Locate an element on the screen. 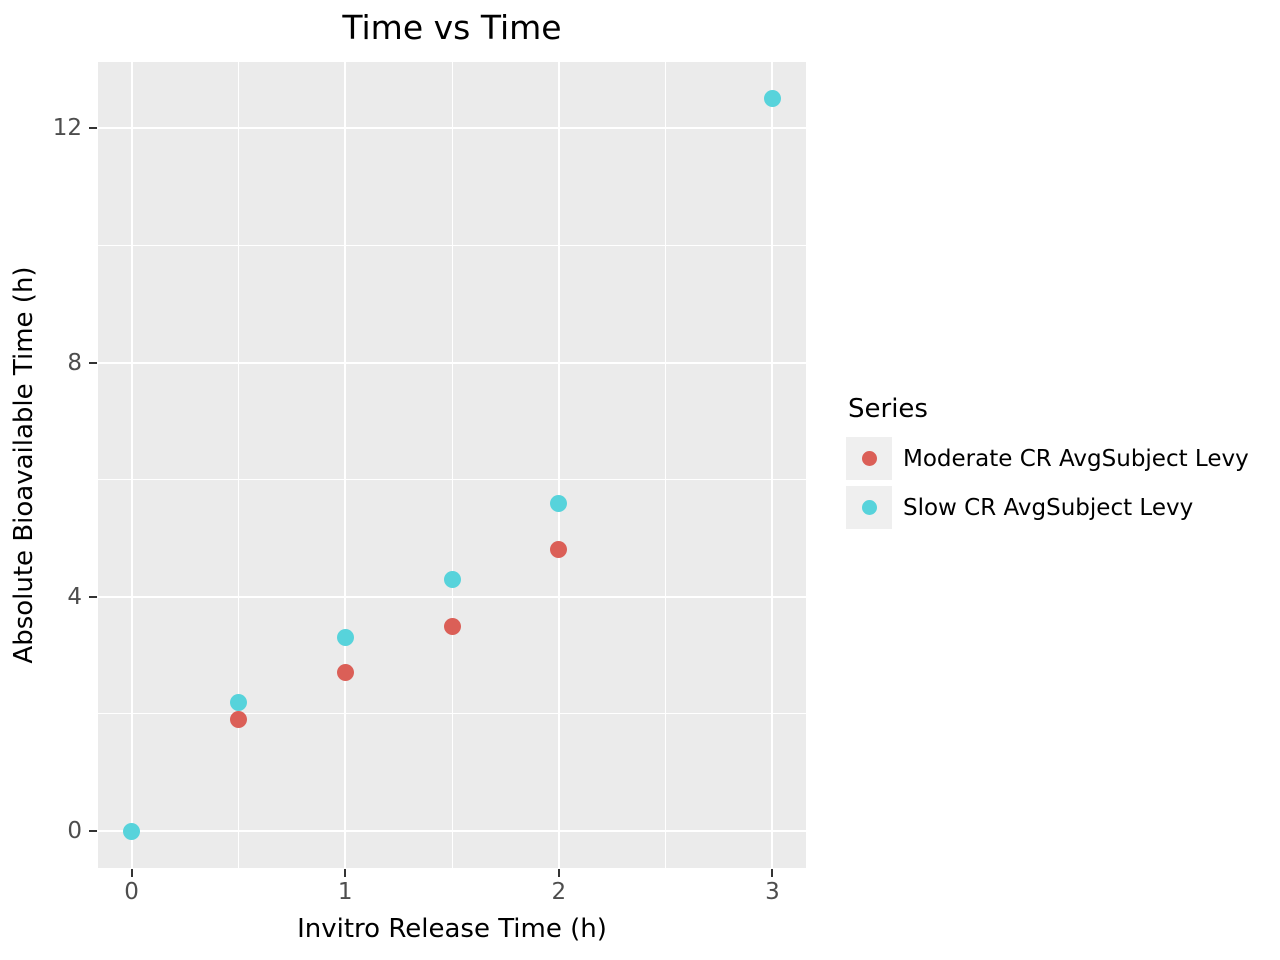 The height and width of the screenshot is (960, 1280). x-tick-label: 1 is located at coordinates (345, 892).